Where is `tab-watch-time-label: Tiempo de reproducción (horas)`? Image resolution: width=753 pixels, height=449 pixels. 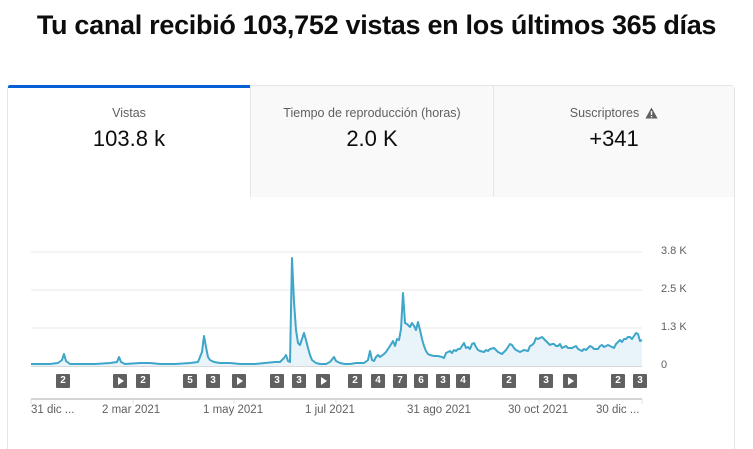 tab-watch-time-label: Tiempo de reproducción (horas) is located at coordinates (372, 113).